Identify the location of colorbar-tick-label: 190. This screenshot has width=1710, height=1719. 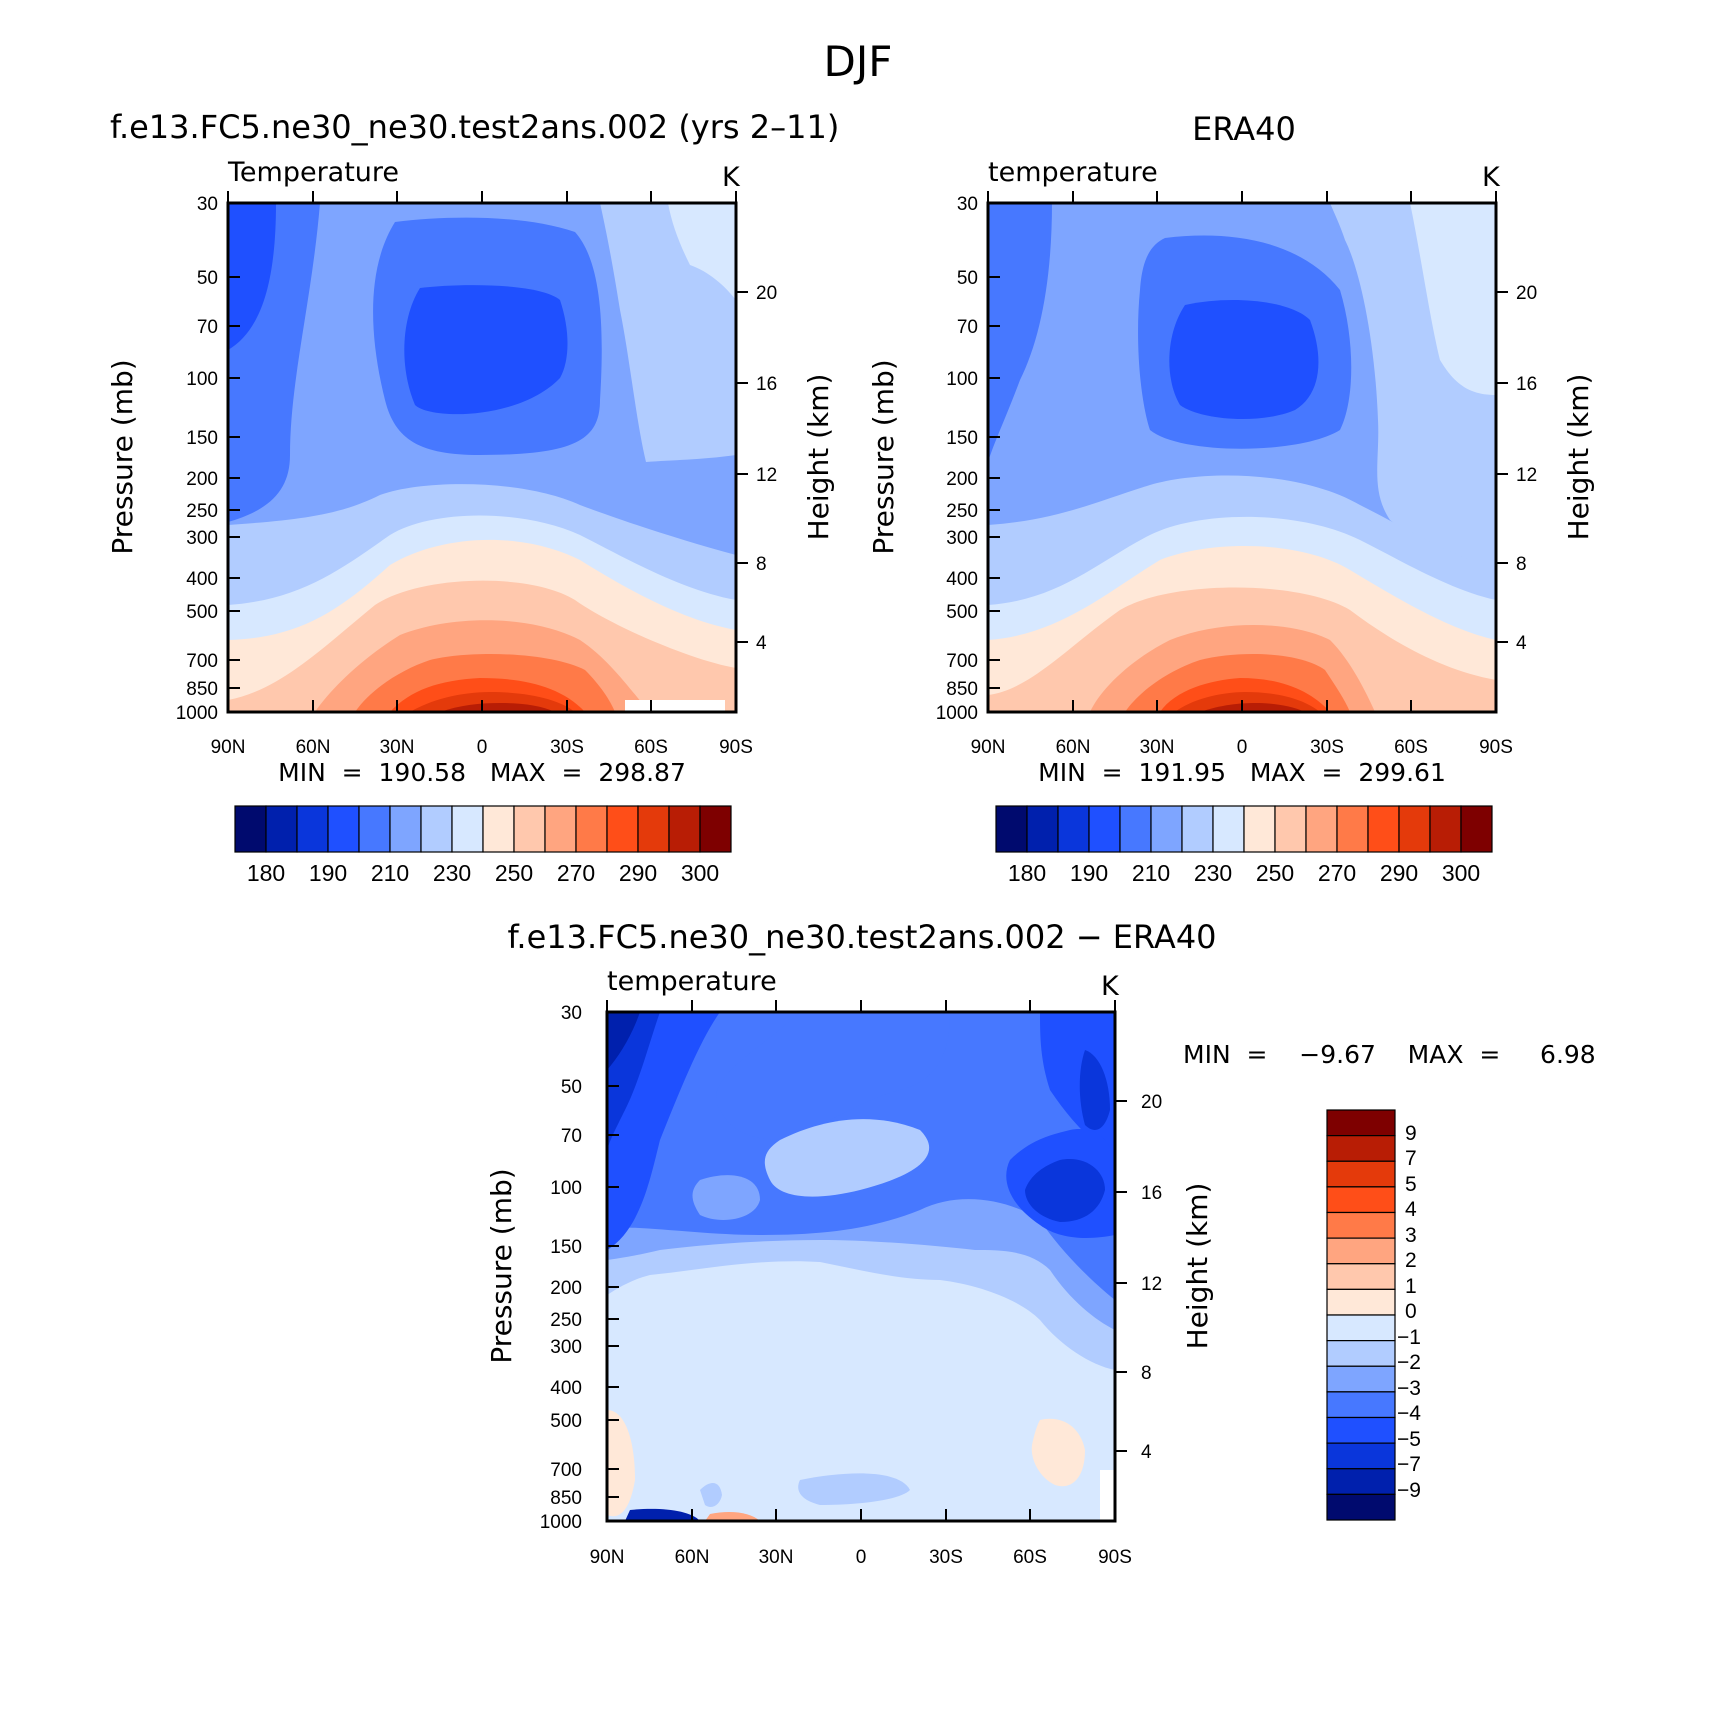
(328, 873).